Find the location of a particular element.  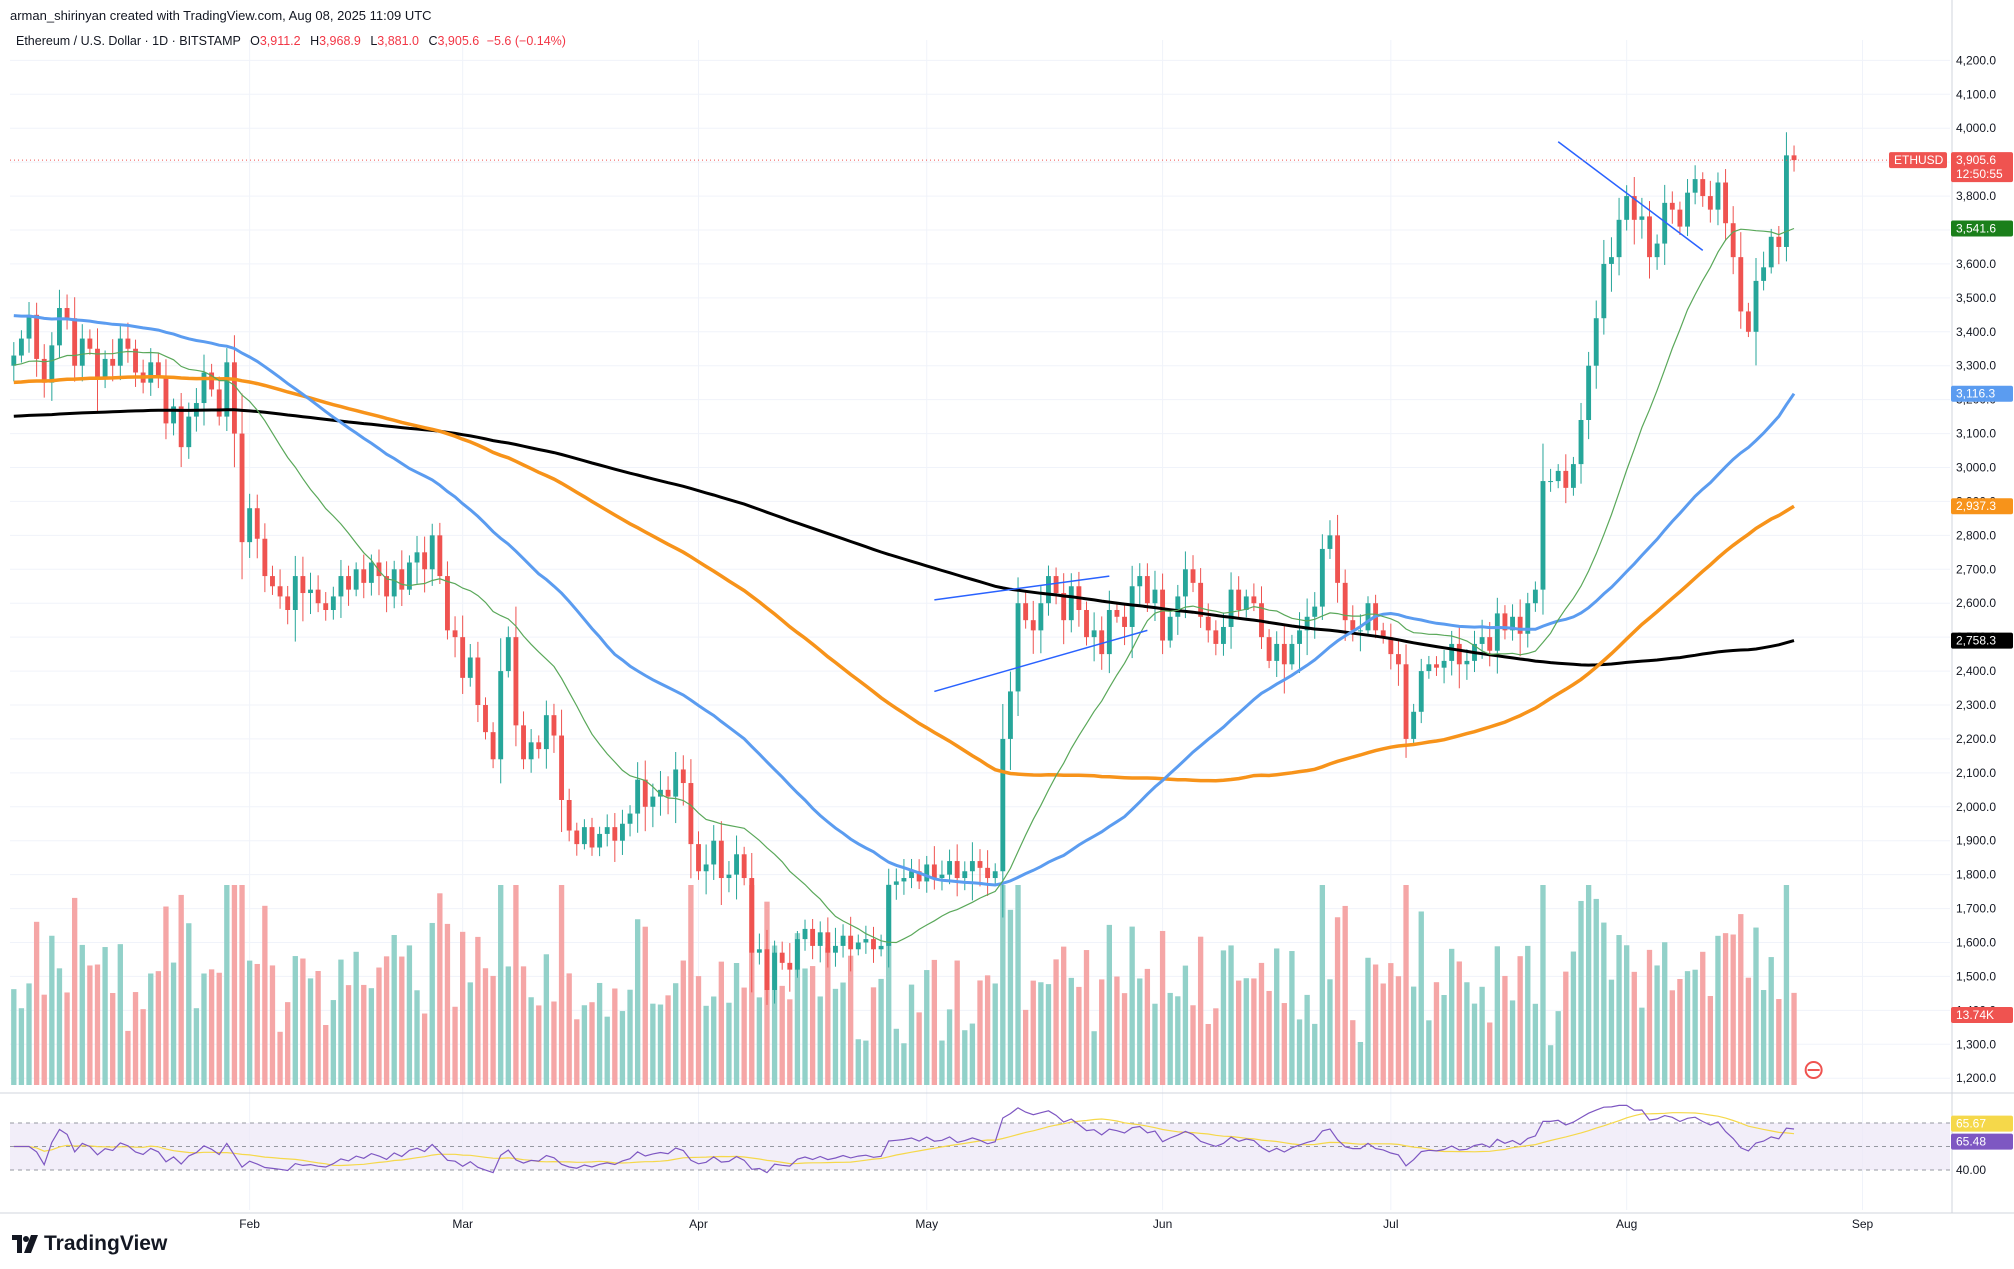

rsi-ma-line is located at coordinates (904, 1139).